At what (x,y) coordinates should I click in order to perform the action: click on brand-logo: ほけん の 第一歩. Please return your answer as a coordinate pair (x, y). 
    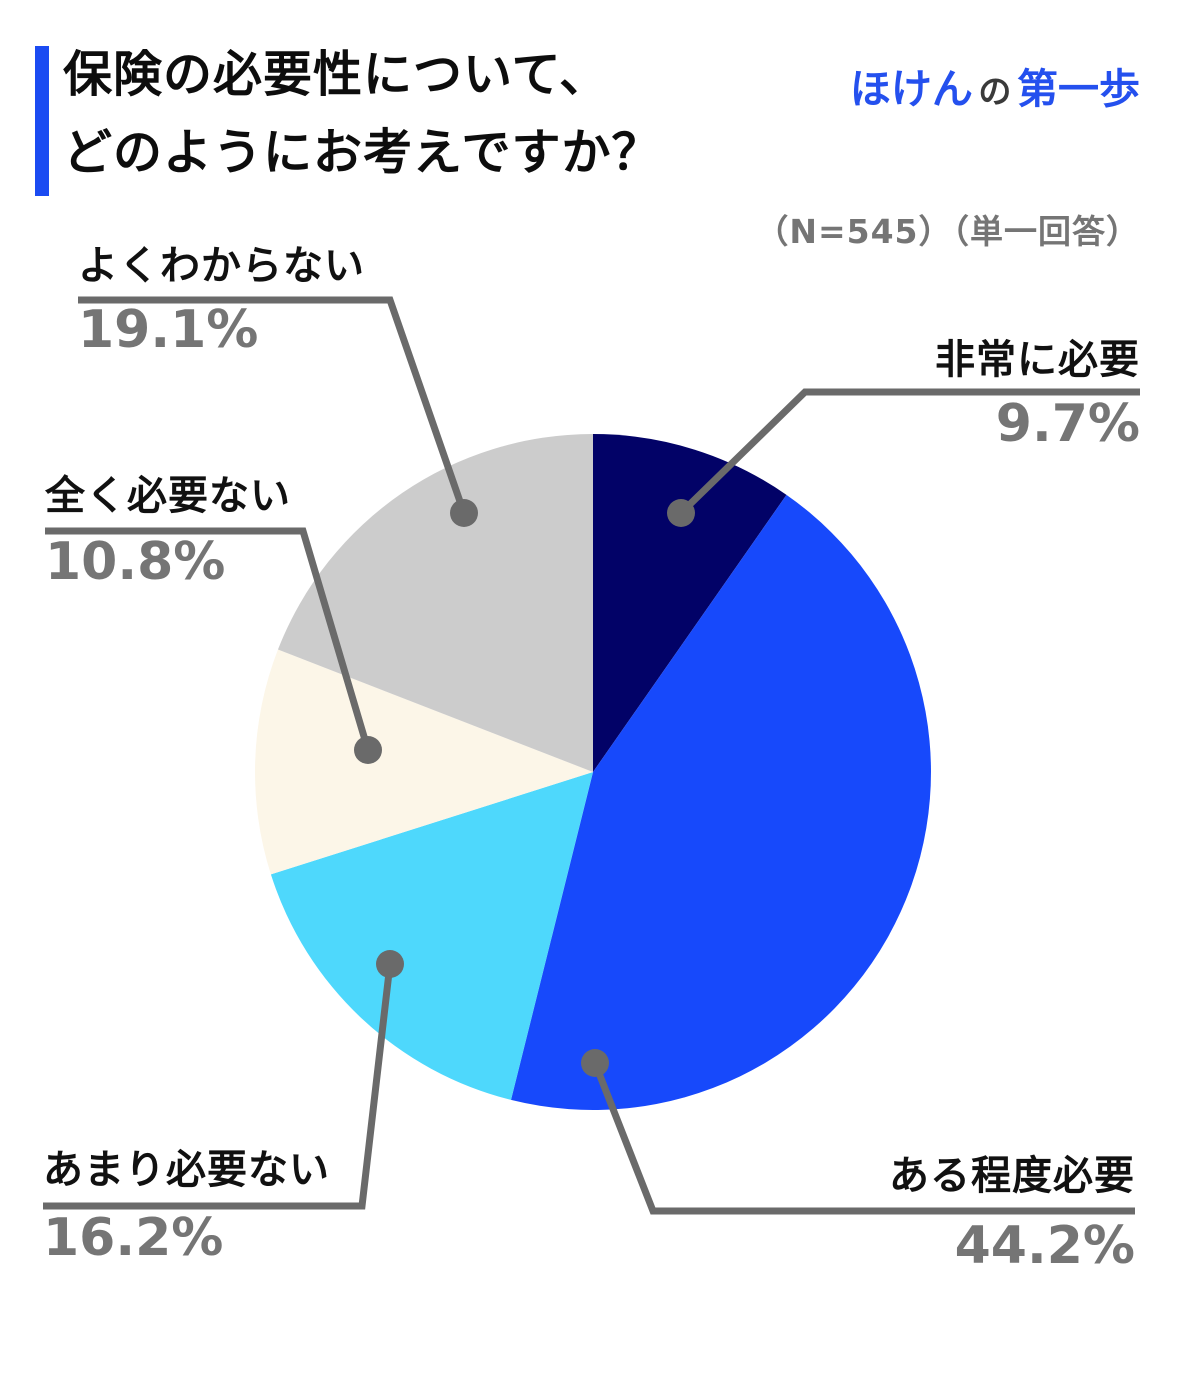
    Looking at the image, I should click on (995, 85).